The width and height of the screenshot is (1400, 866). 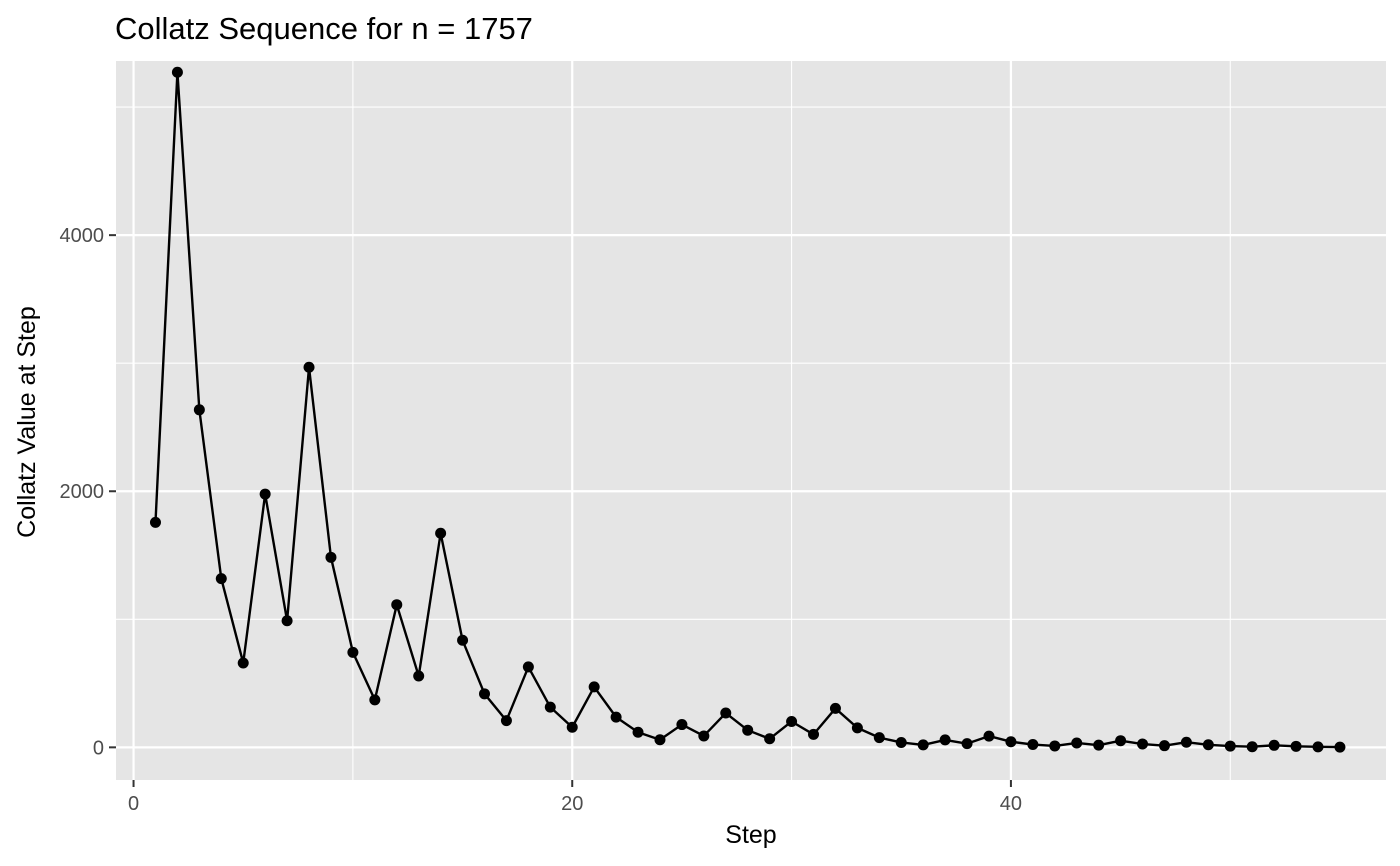 I want to click on x-axis: 0 20 40, so click(x=575, y=797).